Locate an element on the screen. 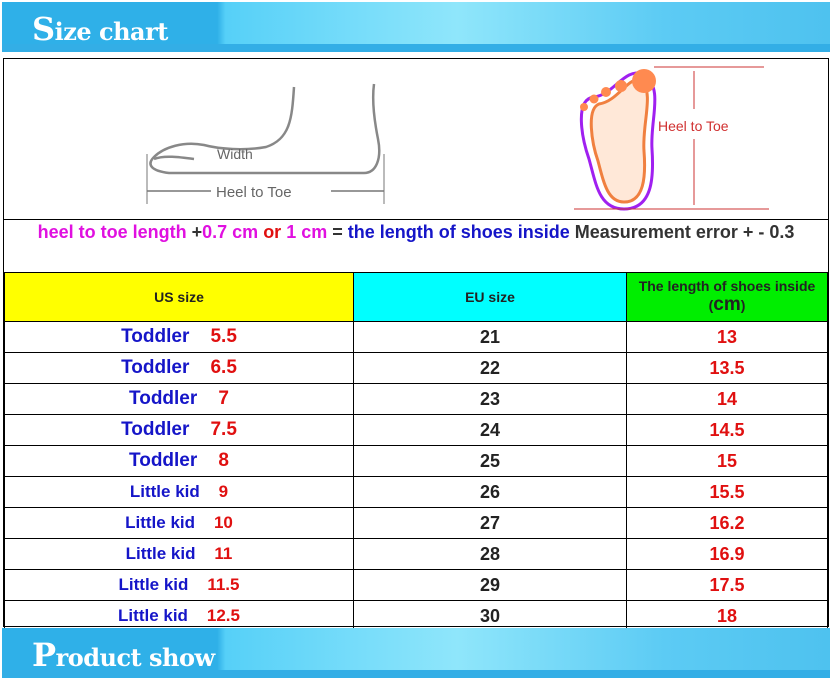 The width and height of the screenshot is (832, 678). footprint-icon is located at coordinates (618, 140).